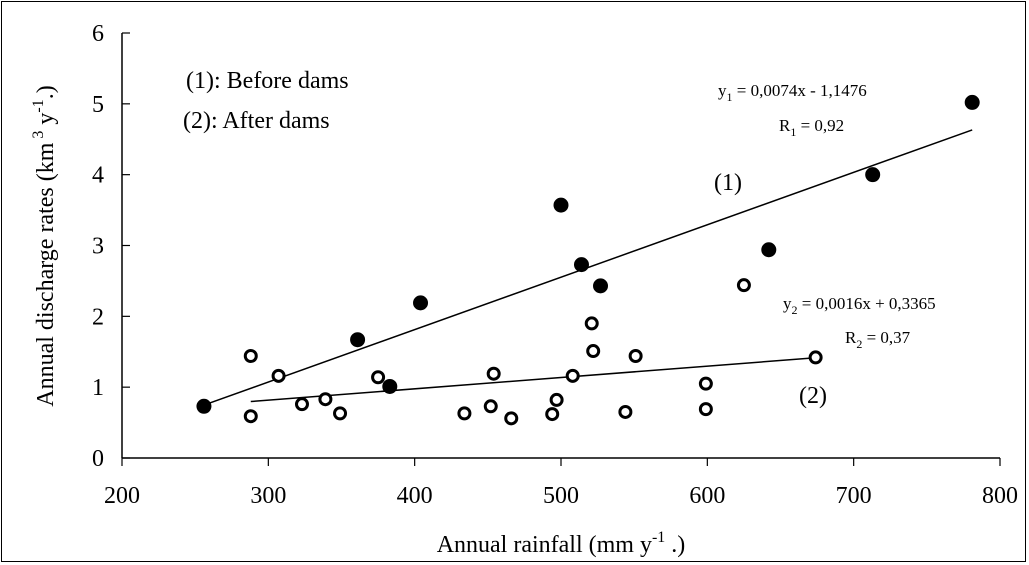 The image size is (1029, 565). Describe the element at coordinates (795, 310) in the screenshot. I see `equation-2-sub: 2` at that location.